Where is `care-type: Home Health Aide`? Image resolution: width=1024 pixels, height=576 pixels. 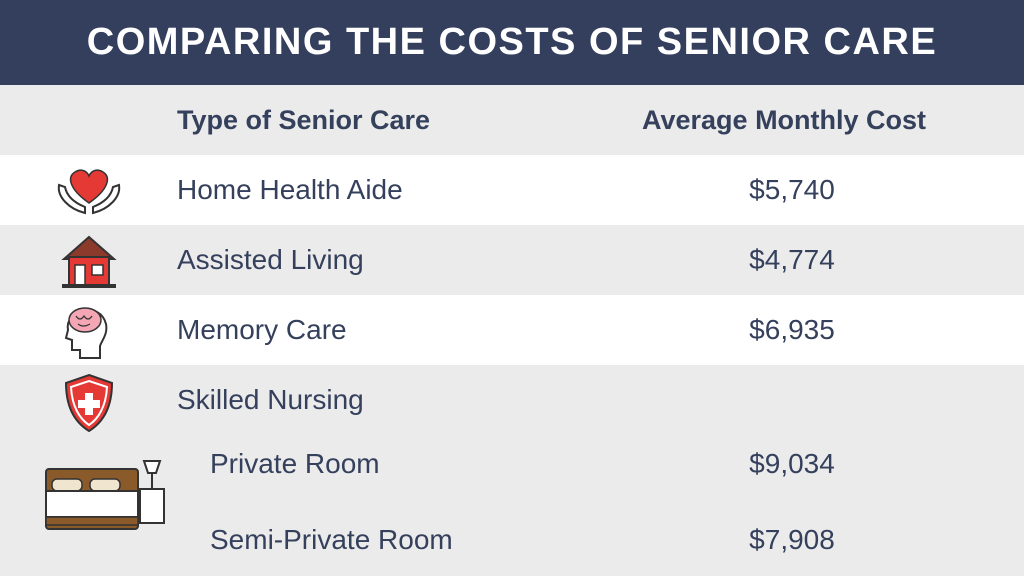 care-type: Home Health Aide is located at coordinates (290, 189).